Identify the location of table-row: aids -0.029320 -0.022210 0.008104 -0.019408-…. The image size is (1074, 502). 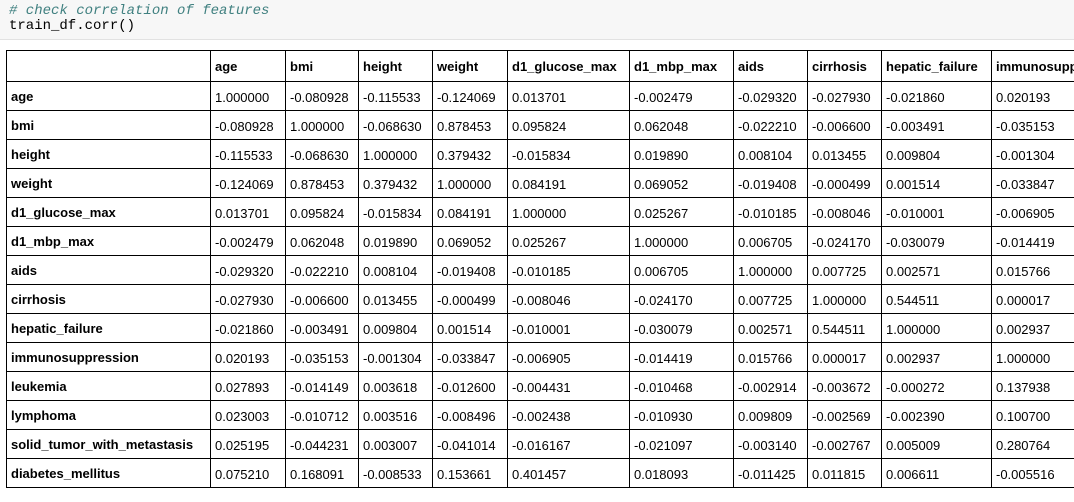
(540, 270).